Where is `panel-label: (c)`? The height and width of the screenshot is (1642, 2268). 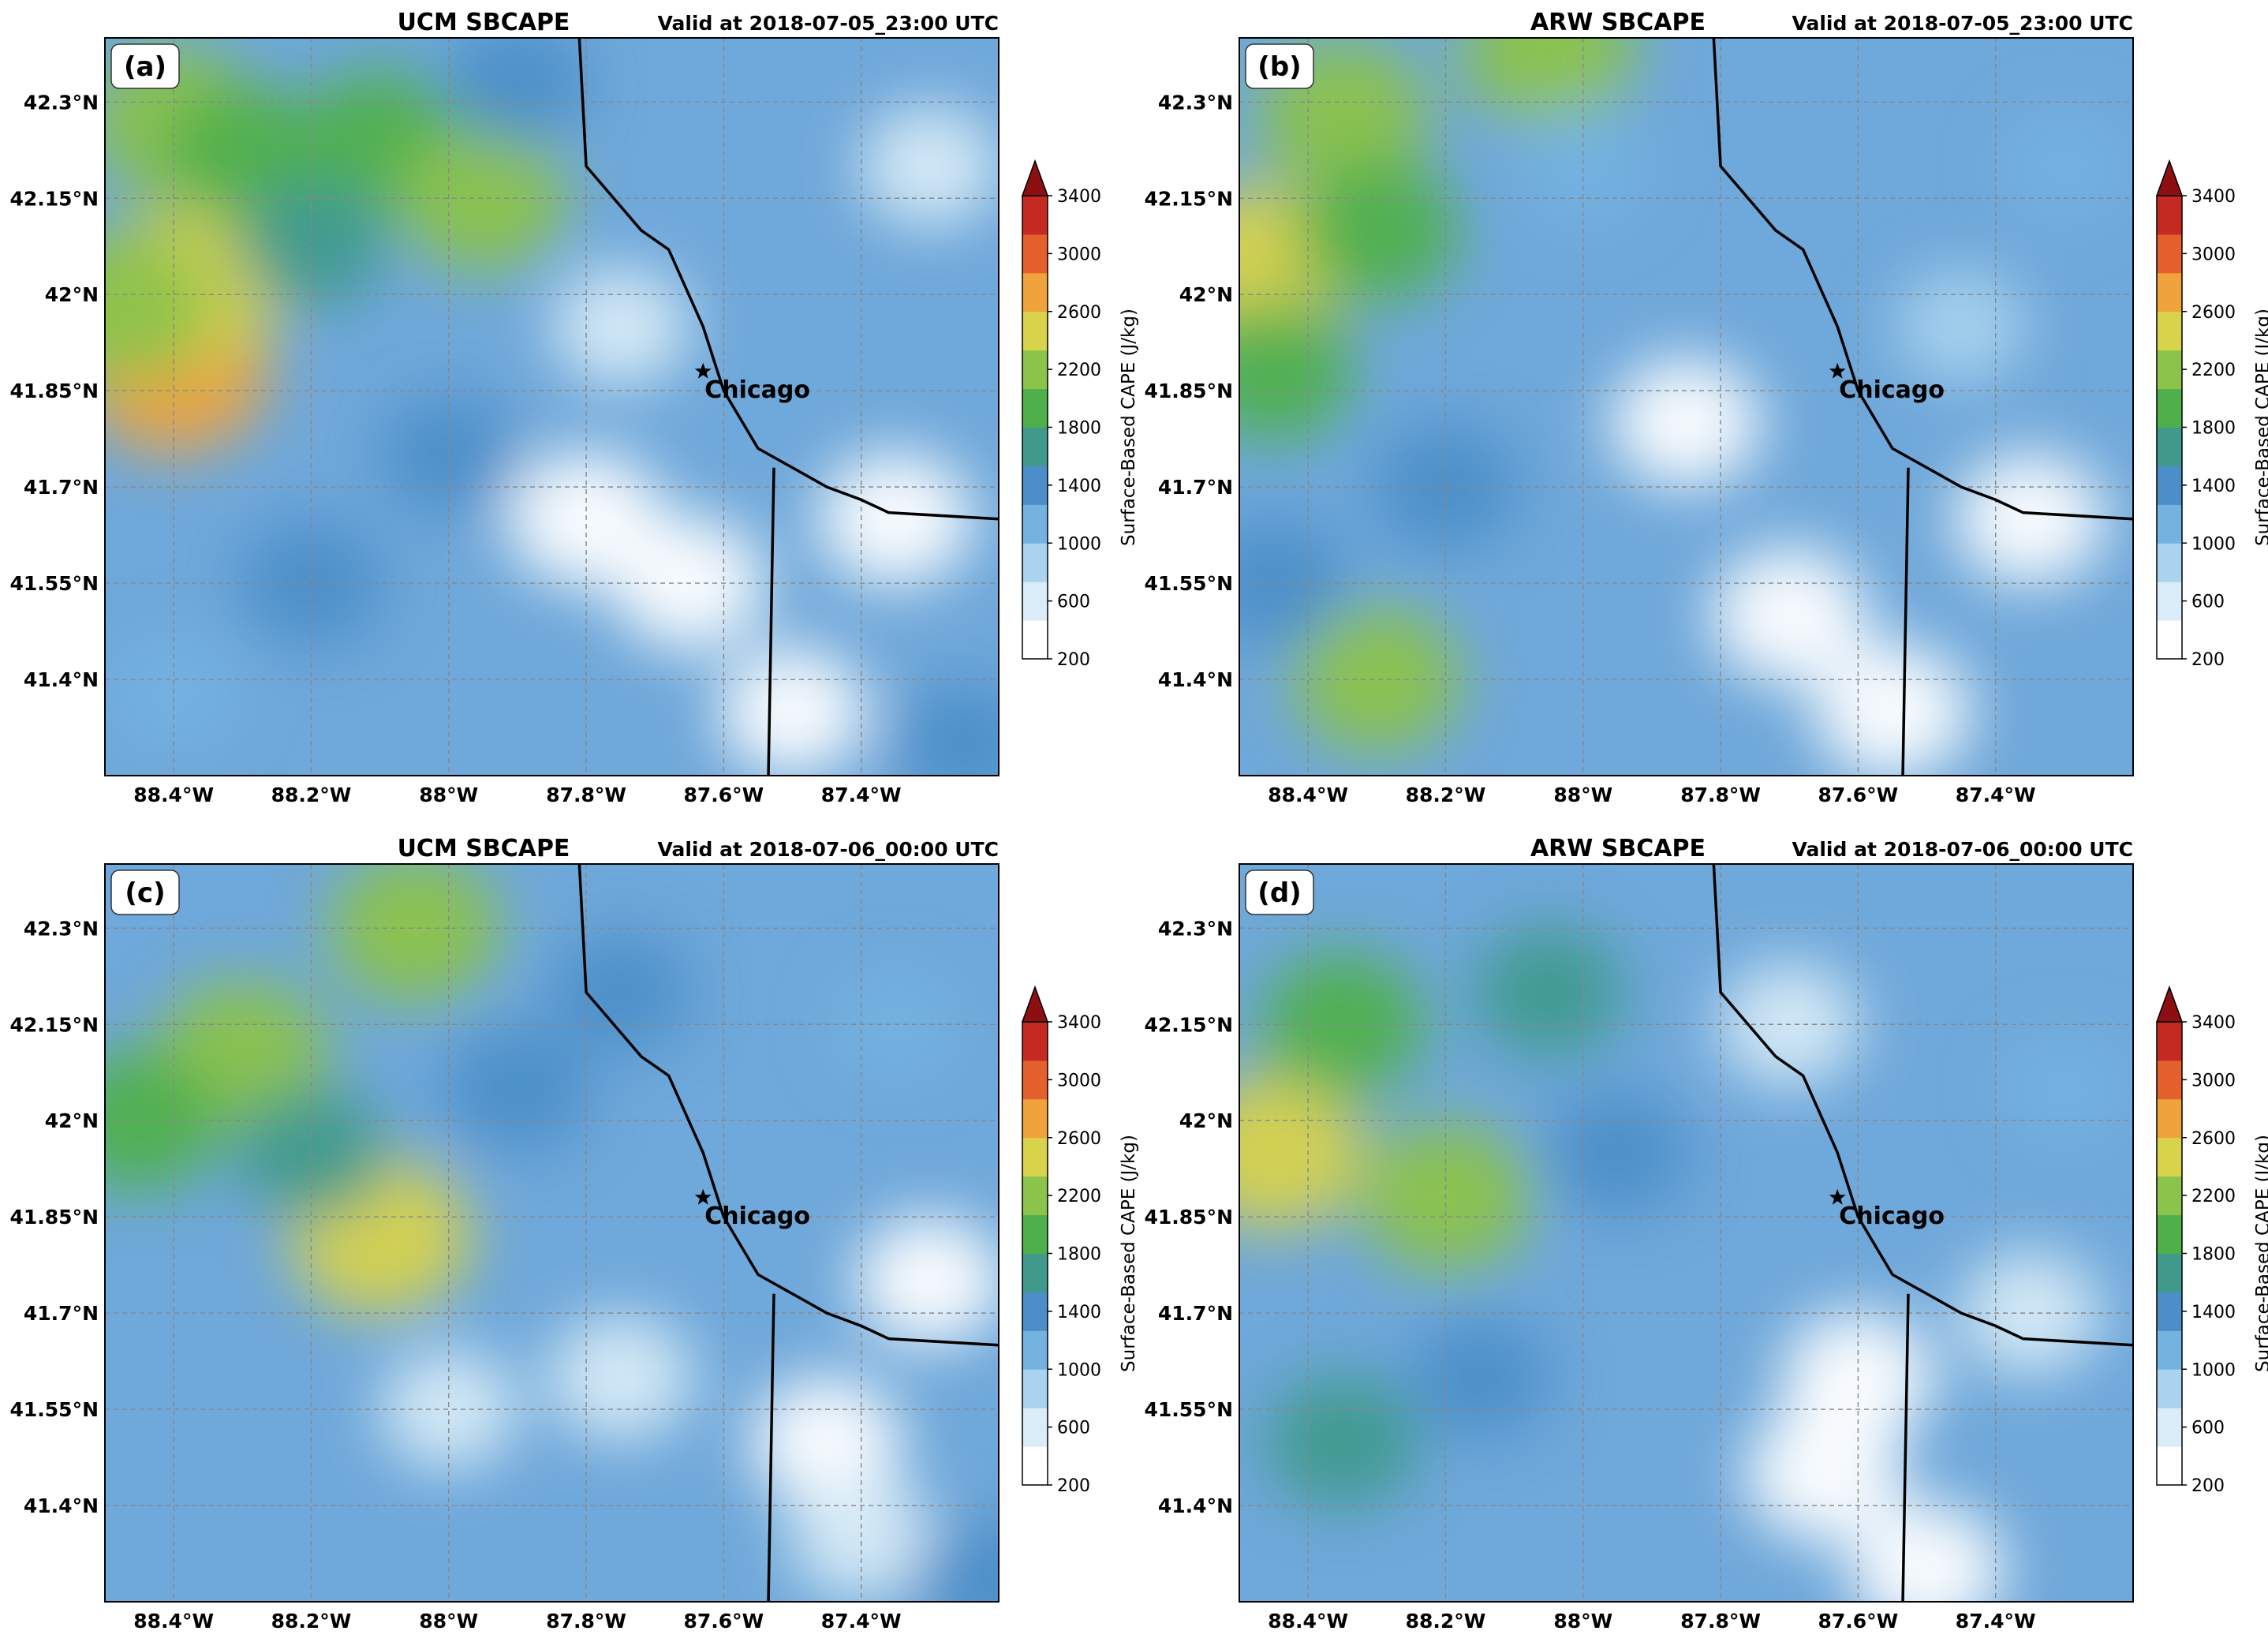 panel-label: (c) is located at coordinates (145, 893).